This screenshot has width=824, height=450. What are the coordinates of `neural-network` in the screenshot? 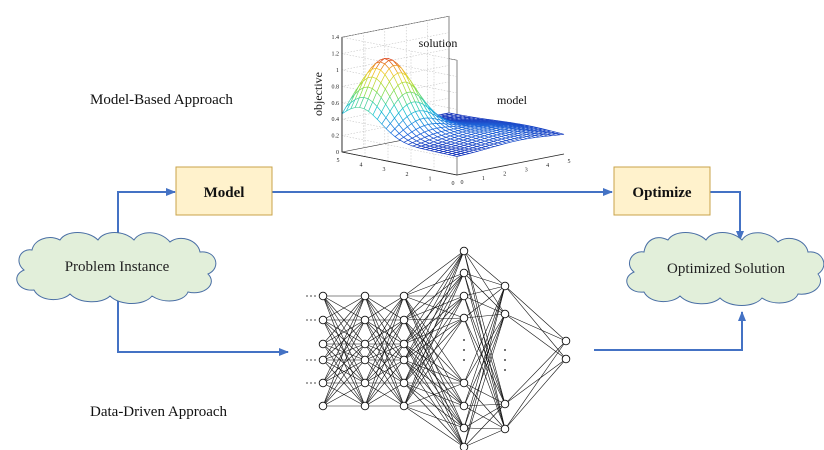 It's located at (438, 348).